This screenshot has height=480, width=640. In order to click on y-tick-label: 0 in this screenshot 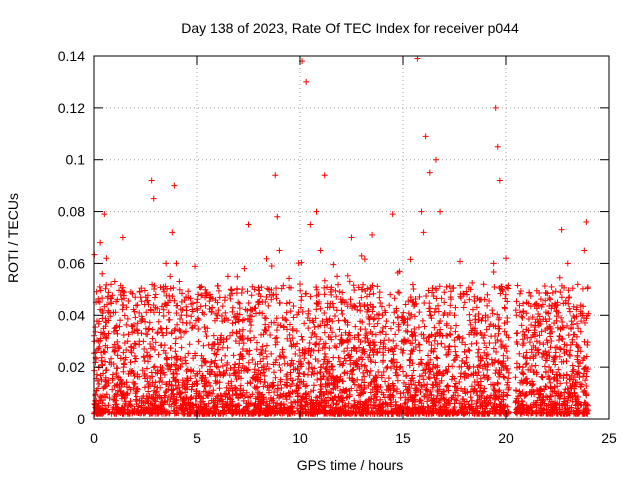, I will do `click(81, 419)`.